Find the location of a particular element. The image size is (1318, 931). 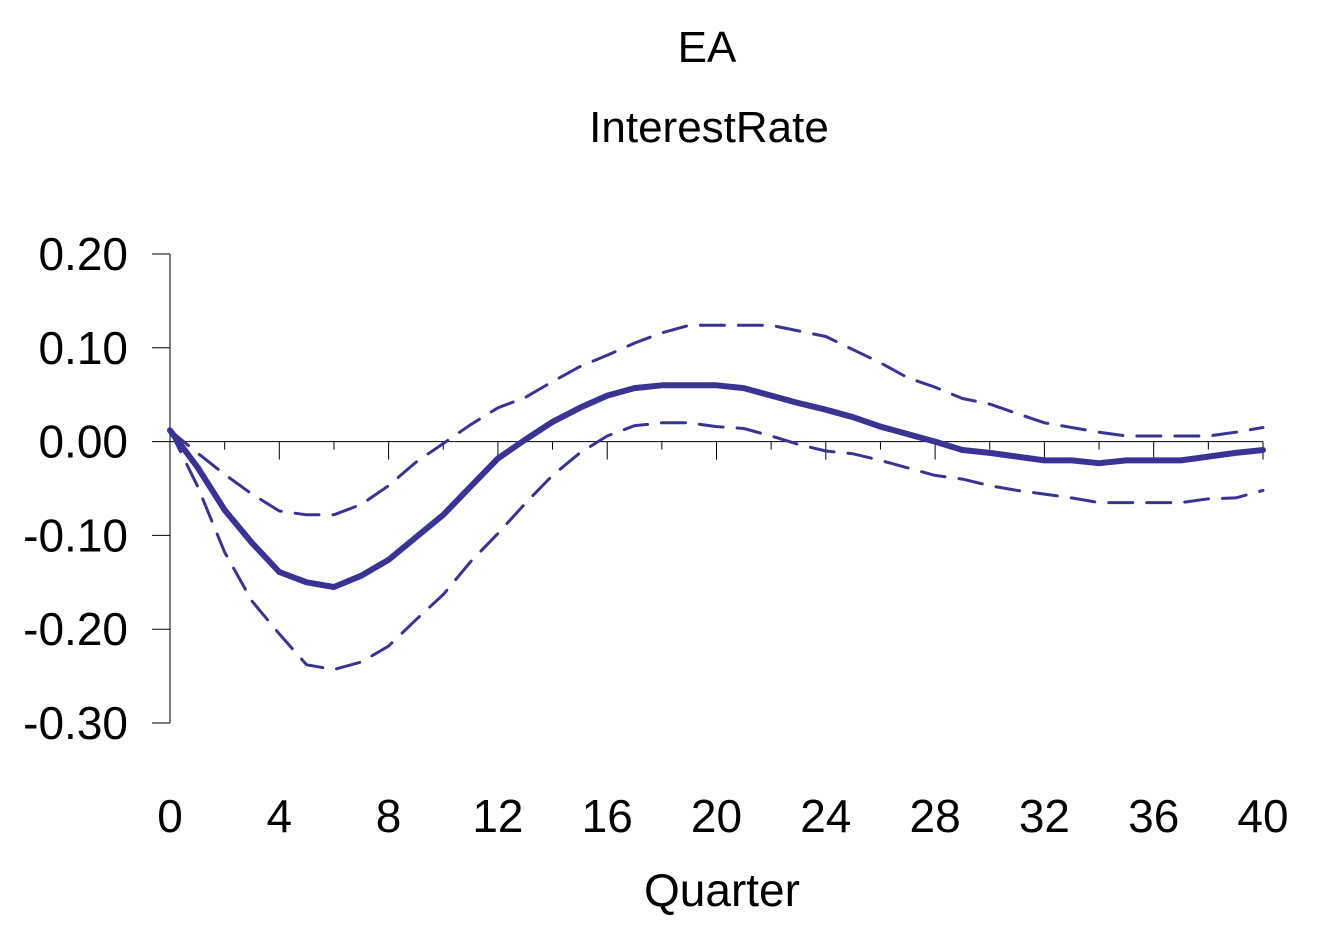

x-tick-label: 28 is located at coordinates (935, 816).